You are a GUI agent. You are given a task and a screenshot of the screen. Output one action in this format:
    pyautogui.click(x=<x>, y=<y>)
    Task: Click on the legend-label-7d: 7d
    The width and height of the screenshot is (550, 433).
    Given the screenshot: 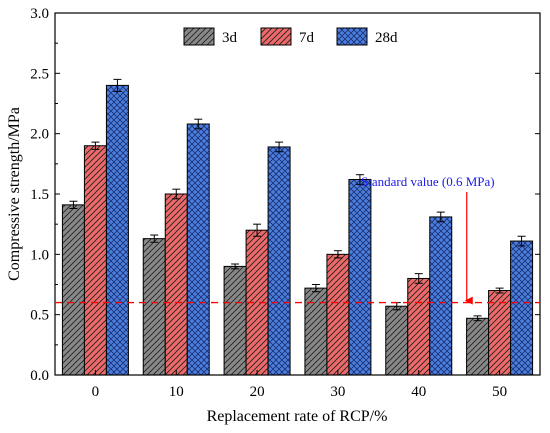 What is the action you would take?
    pyautogui.click(x=307, y=38)
    